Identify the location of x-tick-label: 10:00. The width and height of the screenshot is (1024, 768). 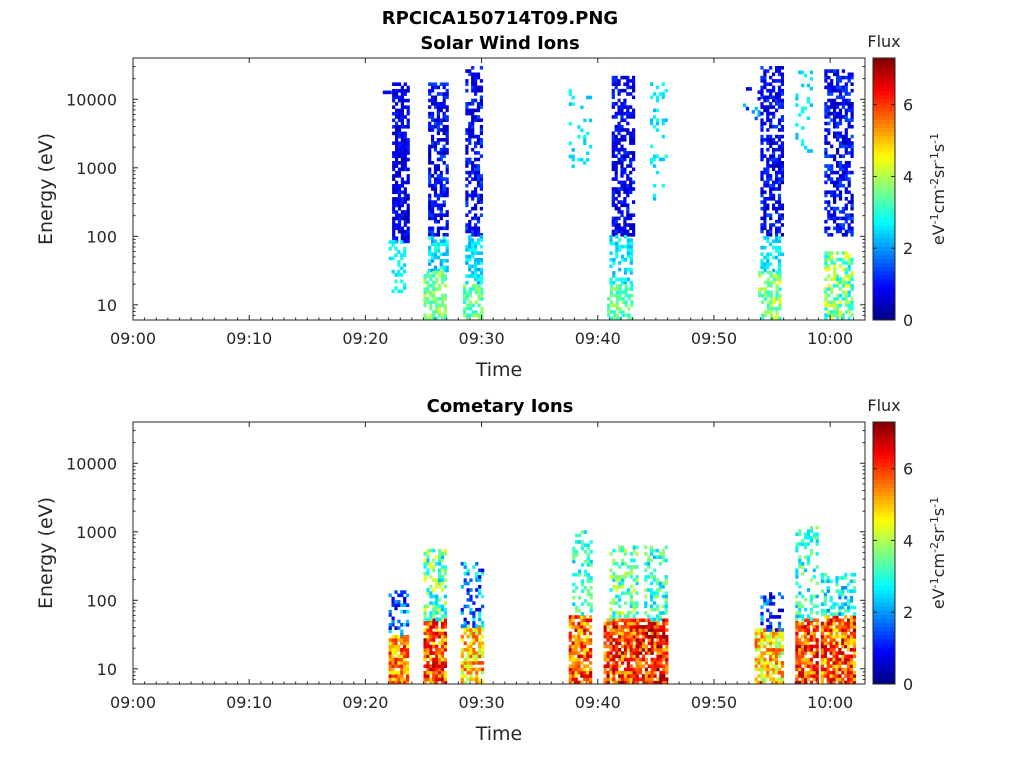
(830, 702).